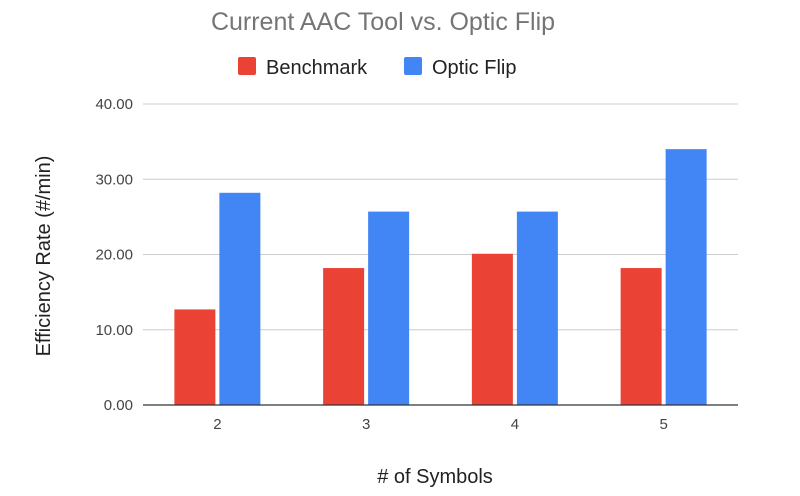  What do you see at coordinates (44, 256) in the screenshot?
I see `y-axis-title: Efficiency Rate (#/min)` at bounding box center [44, 256].